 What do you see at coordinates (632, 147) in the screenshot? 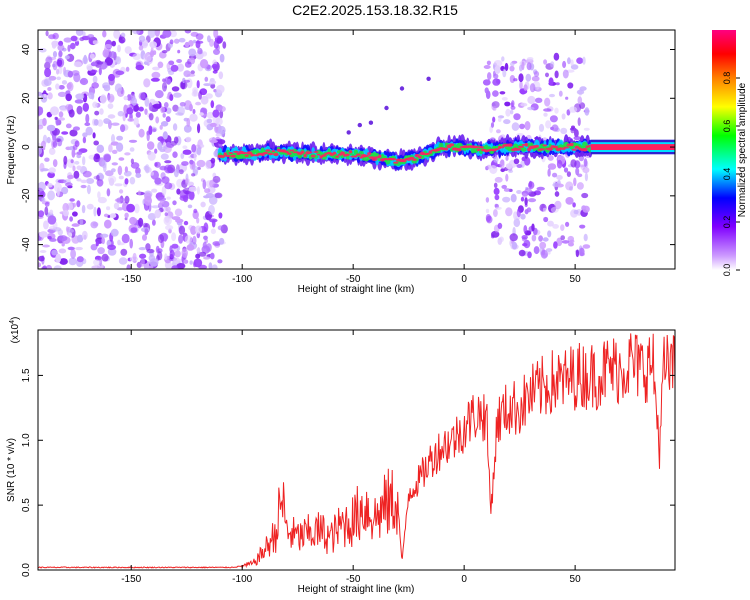
I see `trace-band-core` at bounding box center [632, 147].